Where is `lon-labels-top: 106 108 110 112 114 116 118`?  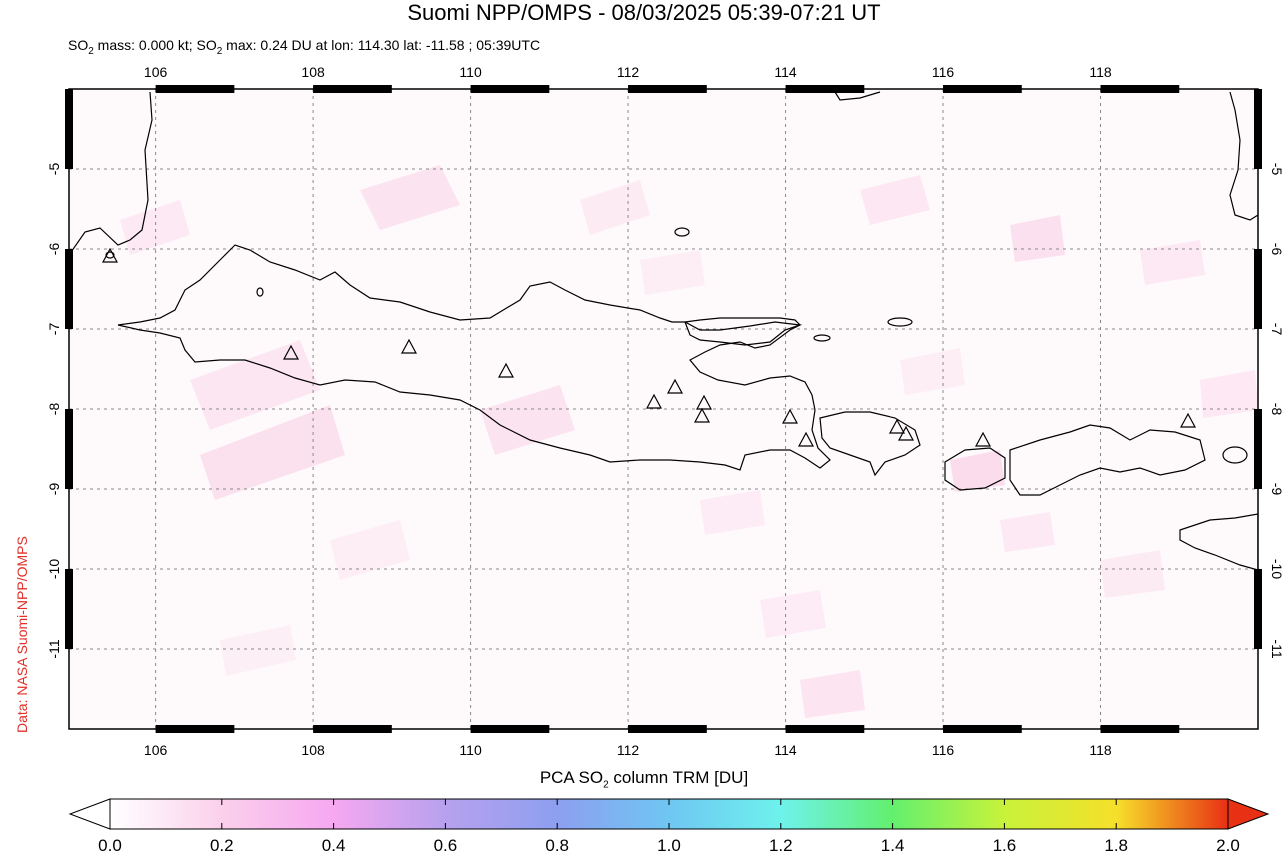 lon-labels-top: 106 108 110 112 114 116 118 is located at coordinates (628, 72).